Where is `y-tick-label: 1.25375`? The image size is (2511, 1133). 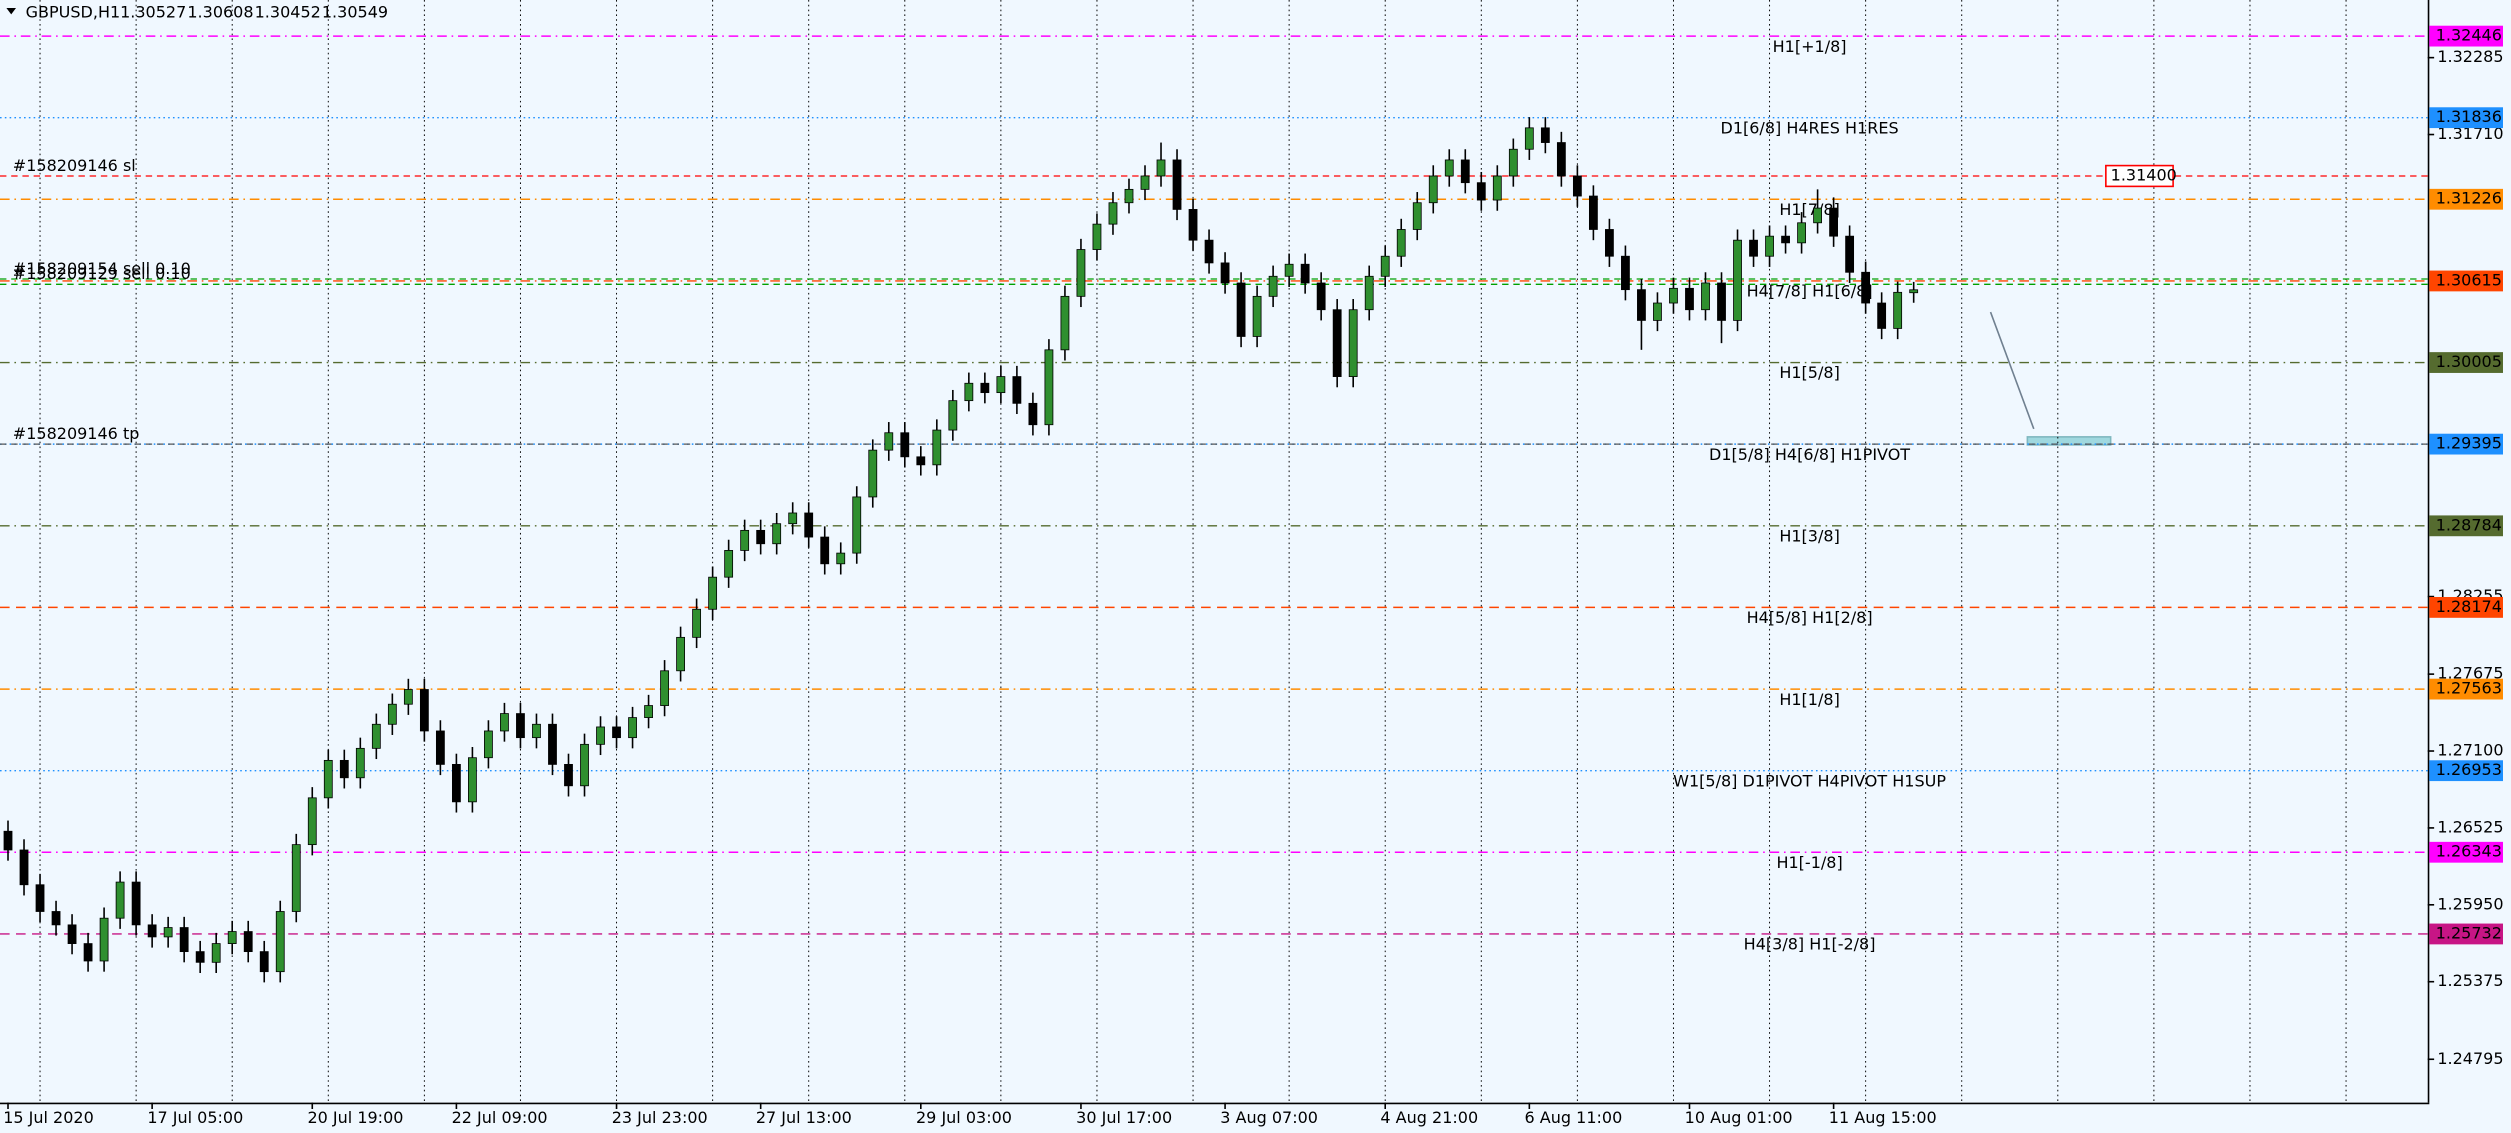 y-tick-label: 1.25375 is located at coordinates (2470, 980).